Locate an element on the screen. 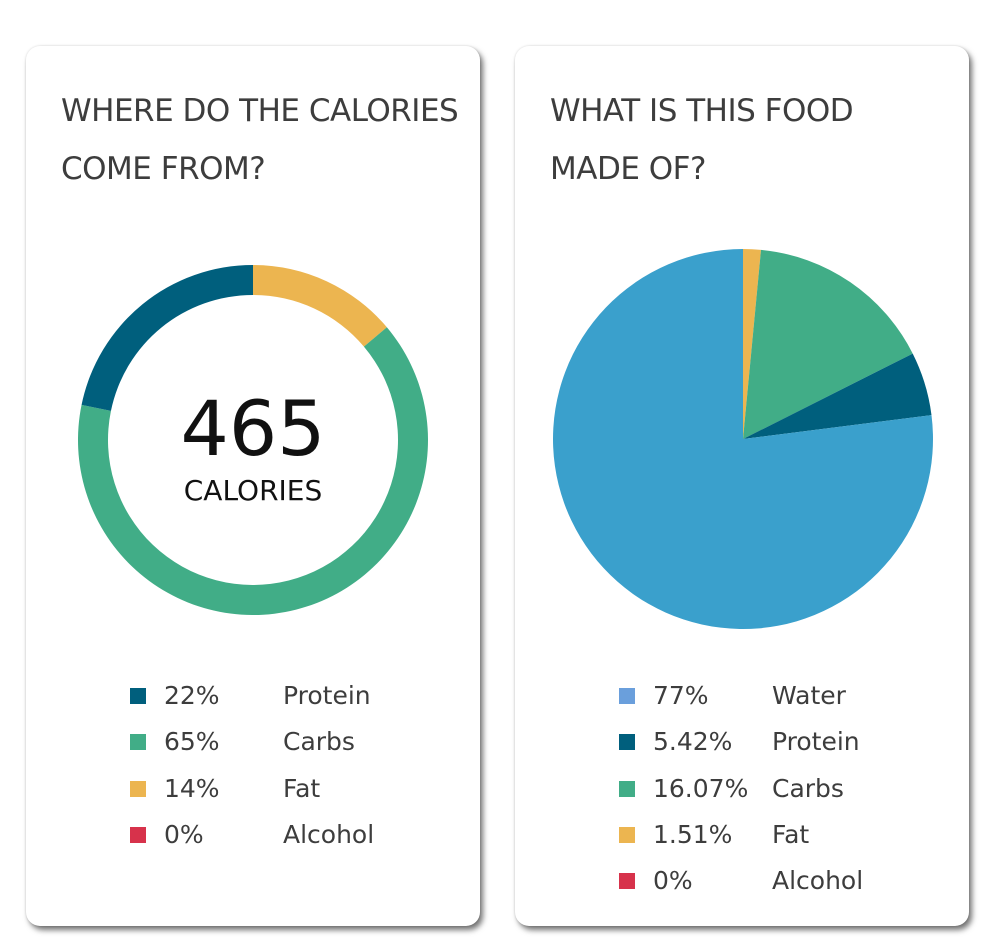 The height and width of the screenshot is (951, 1000). donut-slice-protein is located at coordinates (167, 338).